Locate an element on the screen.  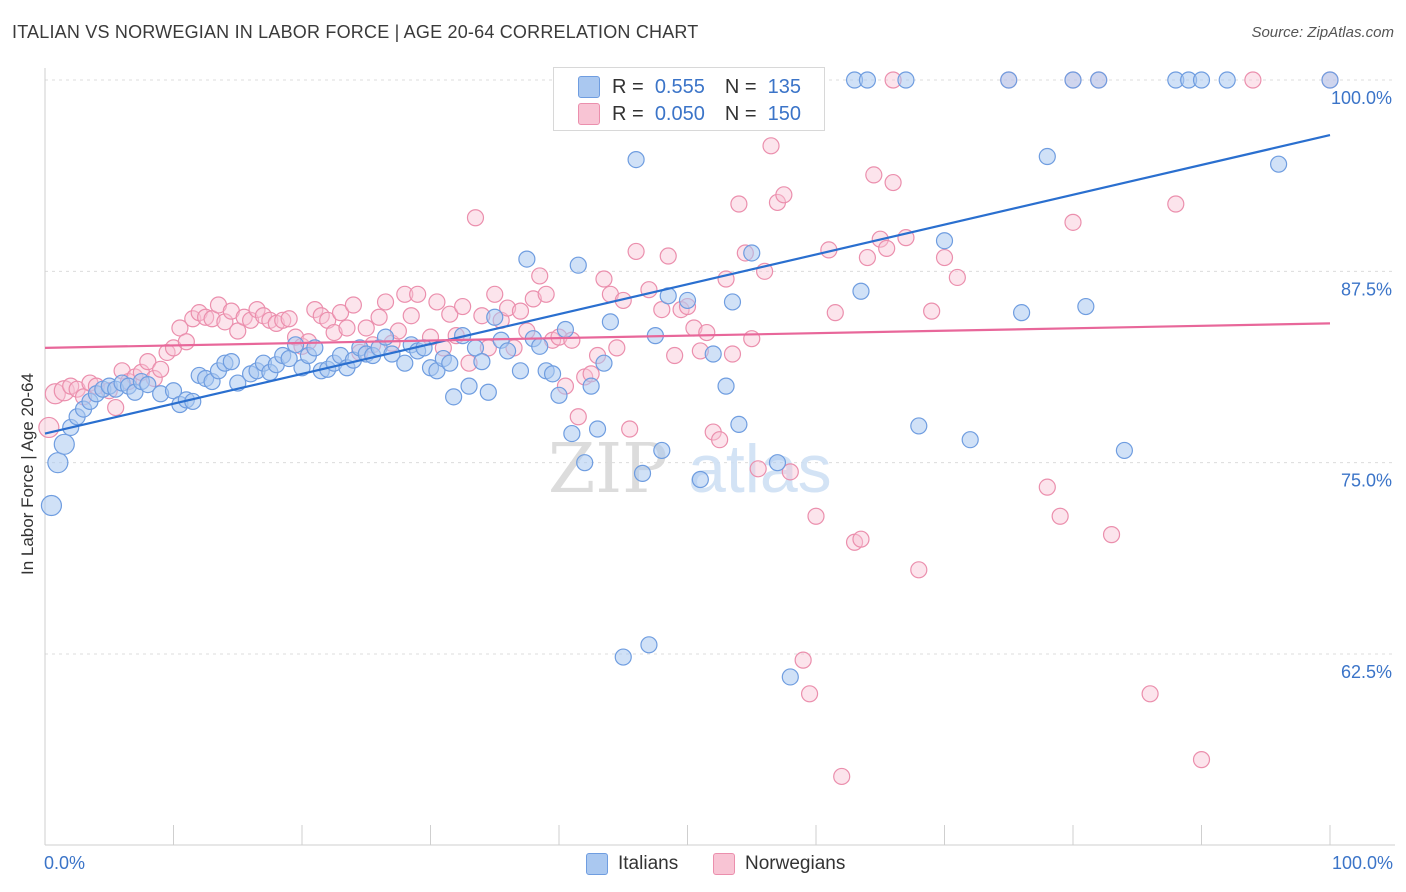
x-tick-label-max: 100.0% is located at coordinates (1362, 863).